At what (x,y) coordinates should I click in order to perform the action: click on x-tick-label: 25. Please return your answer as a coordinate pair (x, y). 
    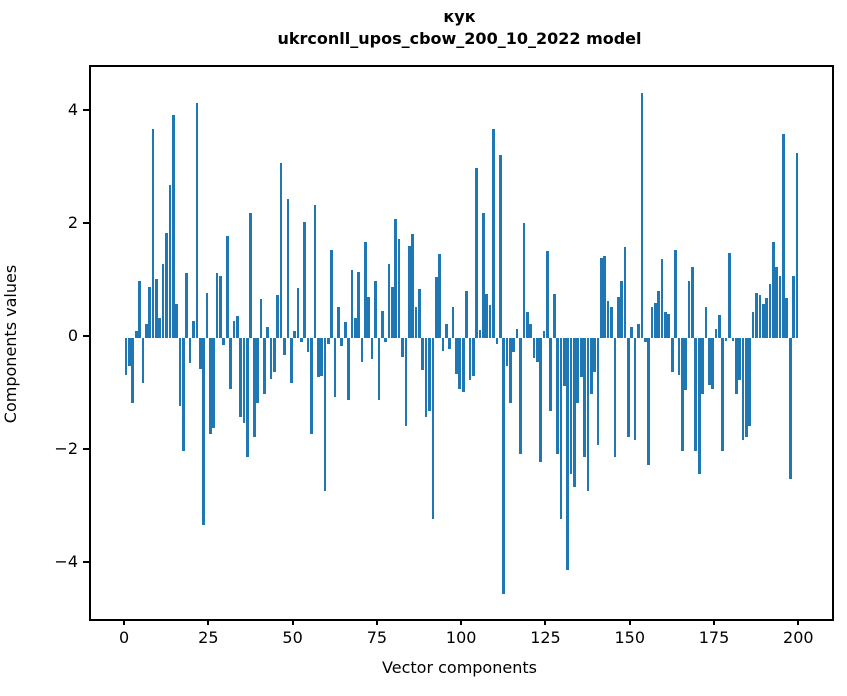
    Looking at the image, I should click on (208, 637).